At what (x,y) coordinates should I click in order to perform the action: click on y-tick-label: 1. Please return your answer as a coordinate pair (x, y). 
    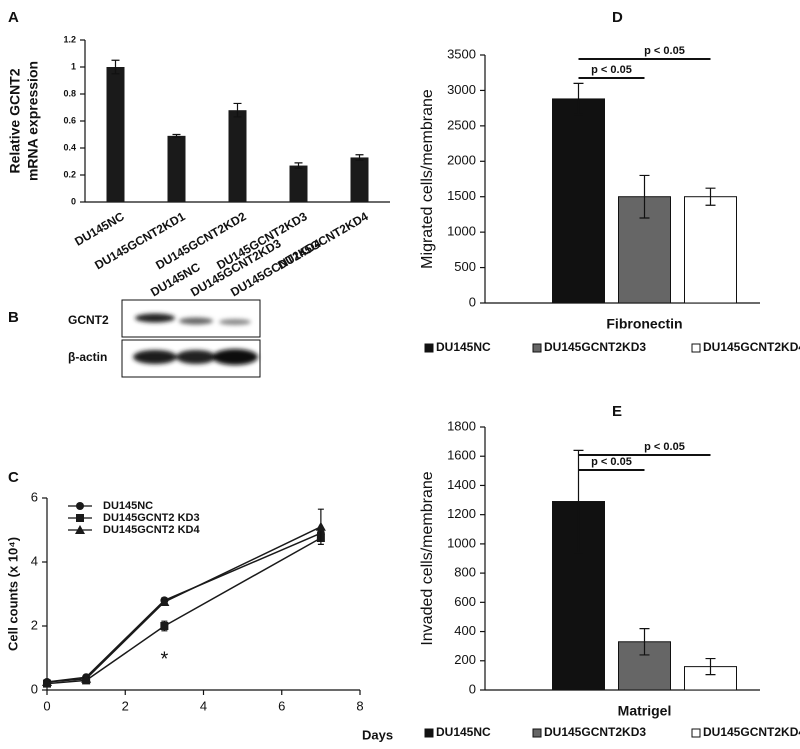
    Looking at the image, I should click on (73, 66).